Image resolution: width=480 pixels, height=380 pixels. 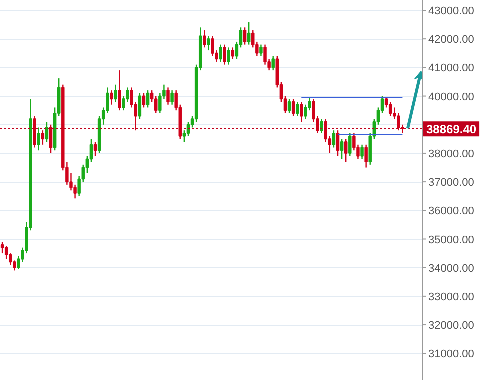 What do you see at coordinates (451, 154) in the screenshot?
I see `y-tick-label: 38000.00` at bounding box center [451, 154].